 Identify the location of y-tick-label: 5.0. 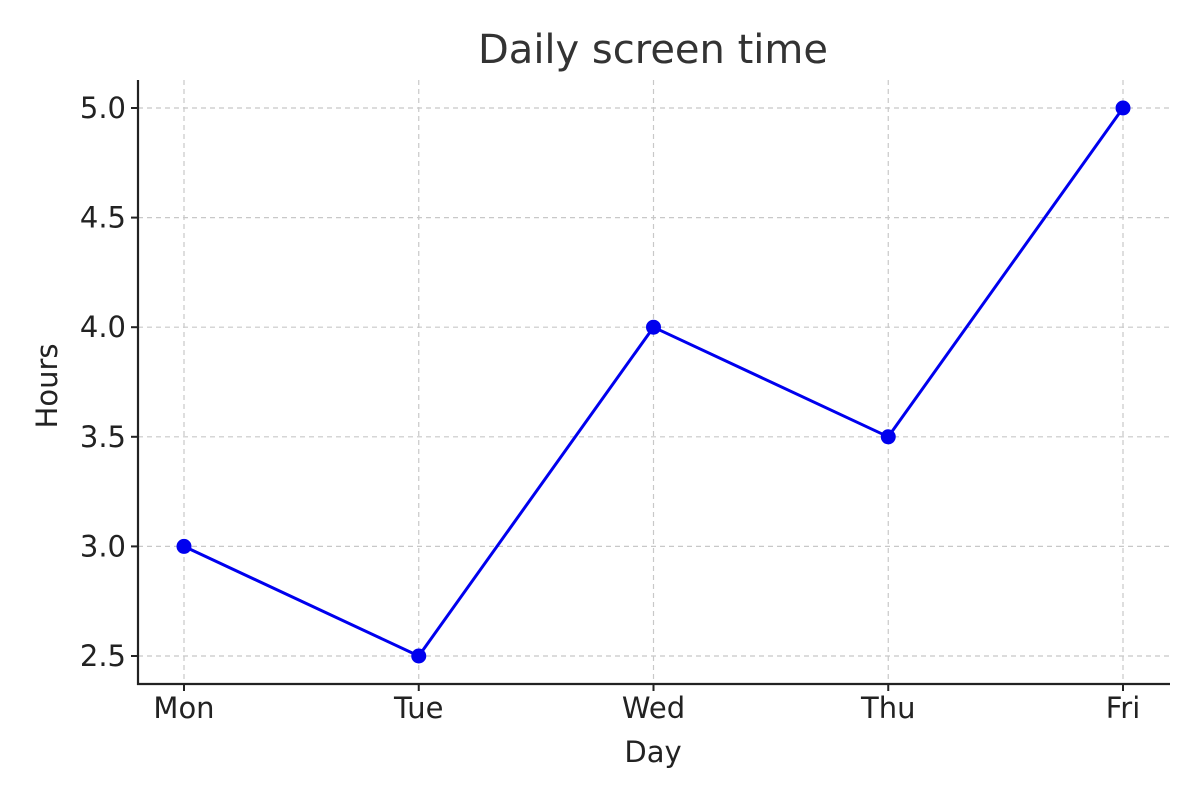
(103, 108).